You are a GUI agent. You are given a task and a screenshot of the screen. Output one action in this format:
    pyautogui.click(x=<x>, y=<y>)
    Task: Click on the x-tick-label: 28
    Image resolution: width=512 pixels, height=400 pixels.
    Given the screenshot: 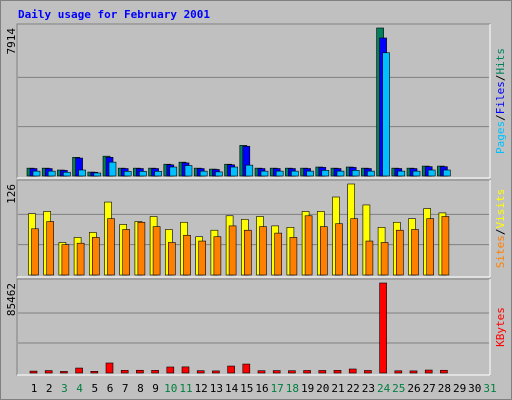 What is the action you would take?
    pyautogui.click(x=444, y=388)
    